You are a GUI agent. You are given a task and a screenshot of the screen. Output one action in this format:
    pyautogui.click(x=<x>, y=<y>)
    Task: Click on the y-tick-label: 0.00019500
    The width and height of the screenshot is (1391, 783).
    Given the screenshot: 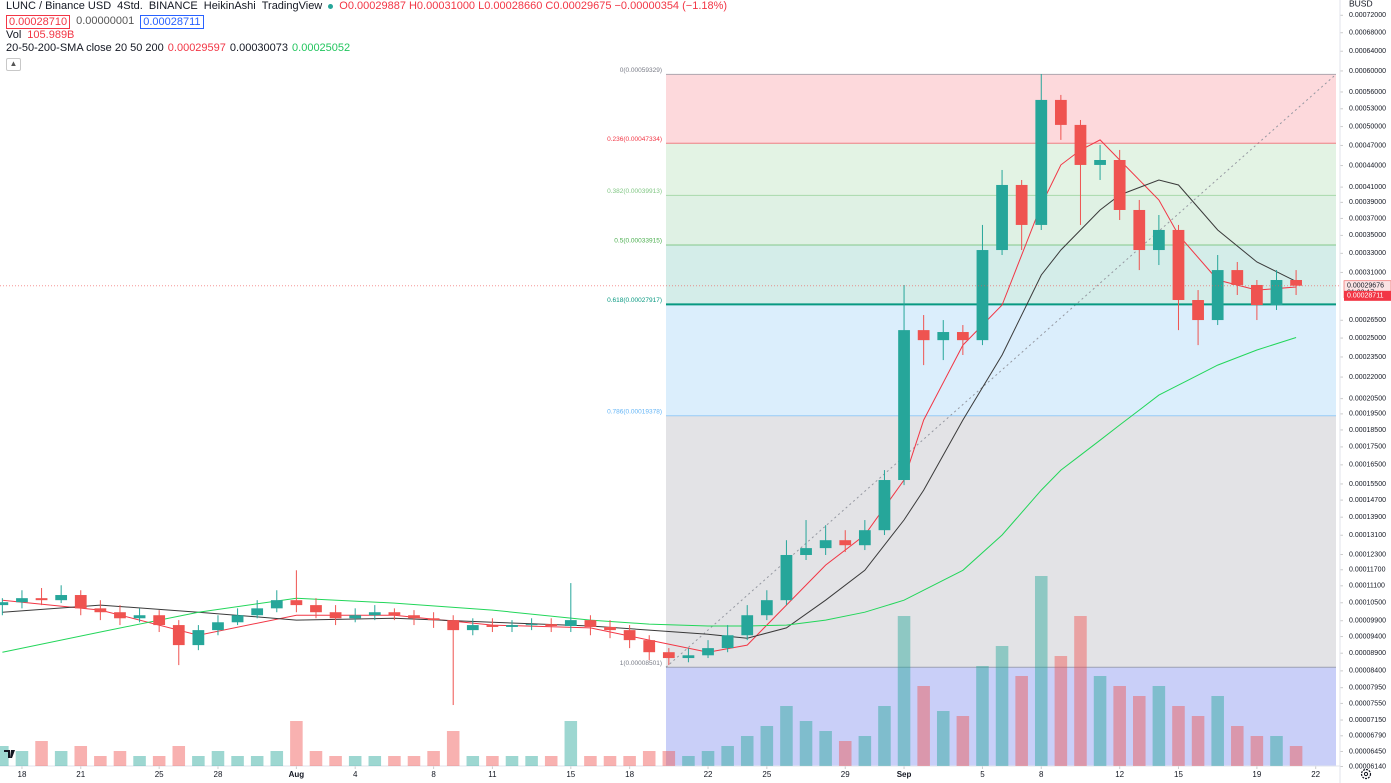 What is the action you would take?
    pyautogui.click(x=1367, y=414)
    